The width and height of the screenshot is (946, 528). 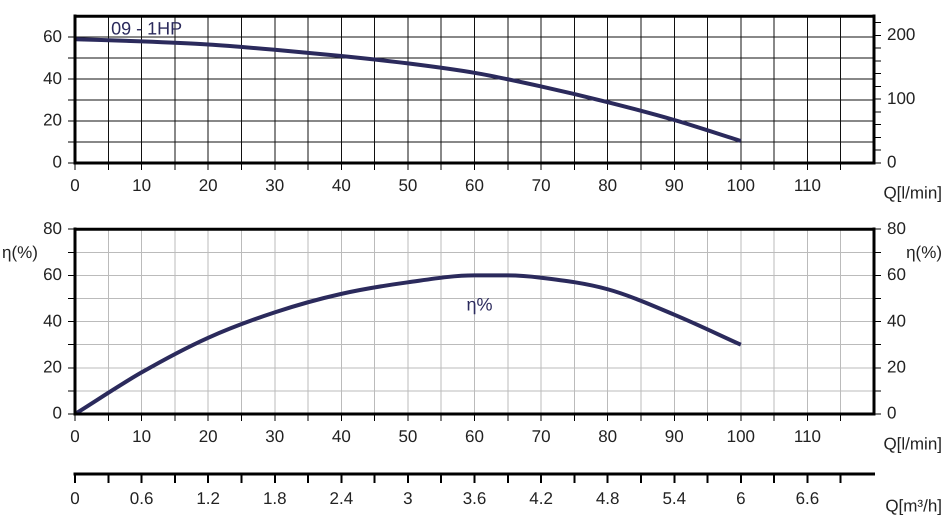 What do you see at coordinates (896, 274) in the screenshot?
I see `y2-tick-label: 60` at bounding box center [896, 274].